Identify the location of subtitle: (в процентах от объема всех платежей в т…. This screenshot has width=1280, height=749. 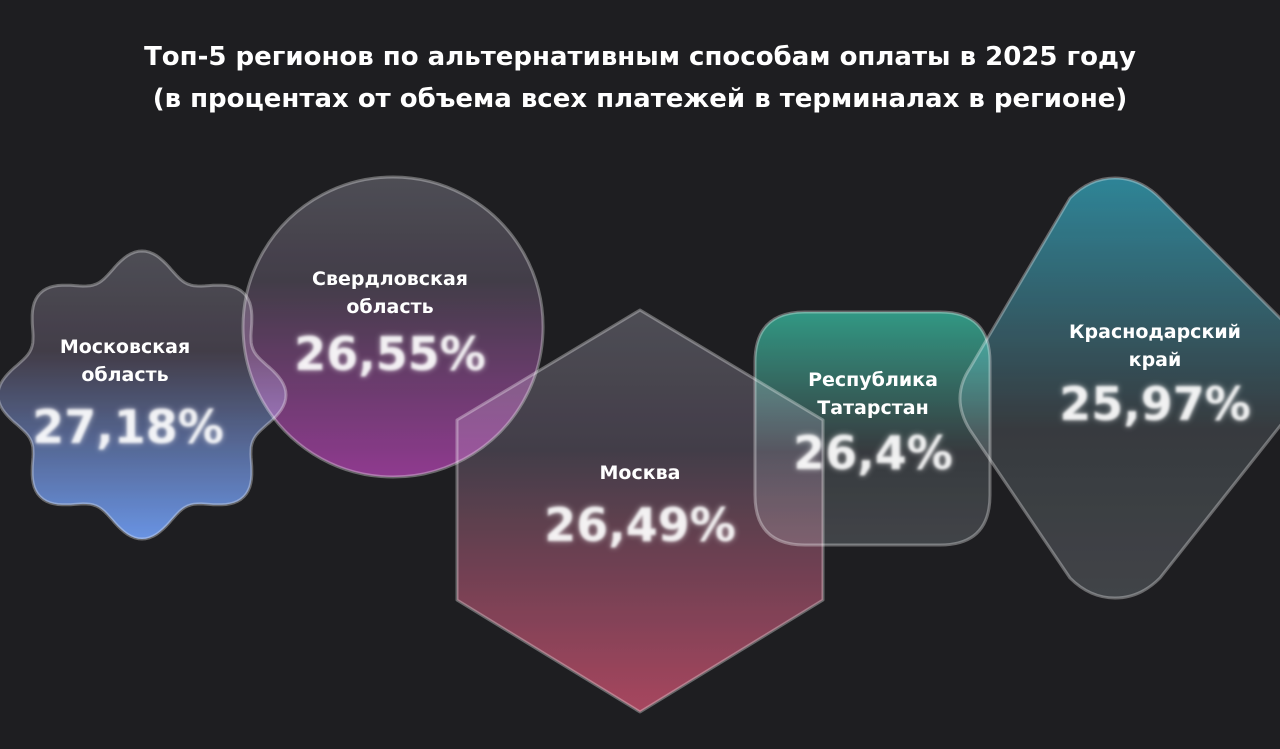
(640, 99).